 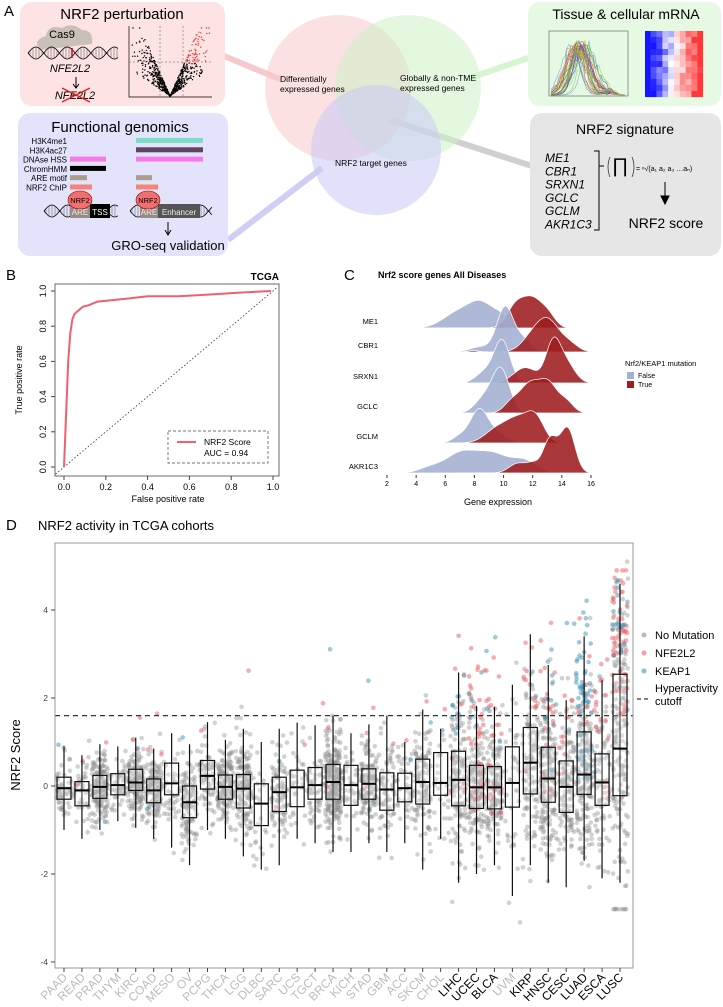 What do you see at coordinates (170, 62) in the screenshot?
I see `volcano-plot` at bounding box center [170, 62].